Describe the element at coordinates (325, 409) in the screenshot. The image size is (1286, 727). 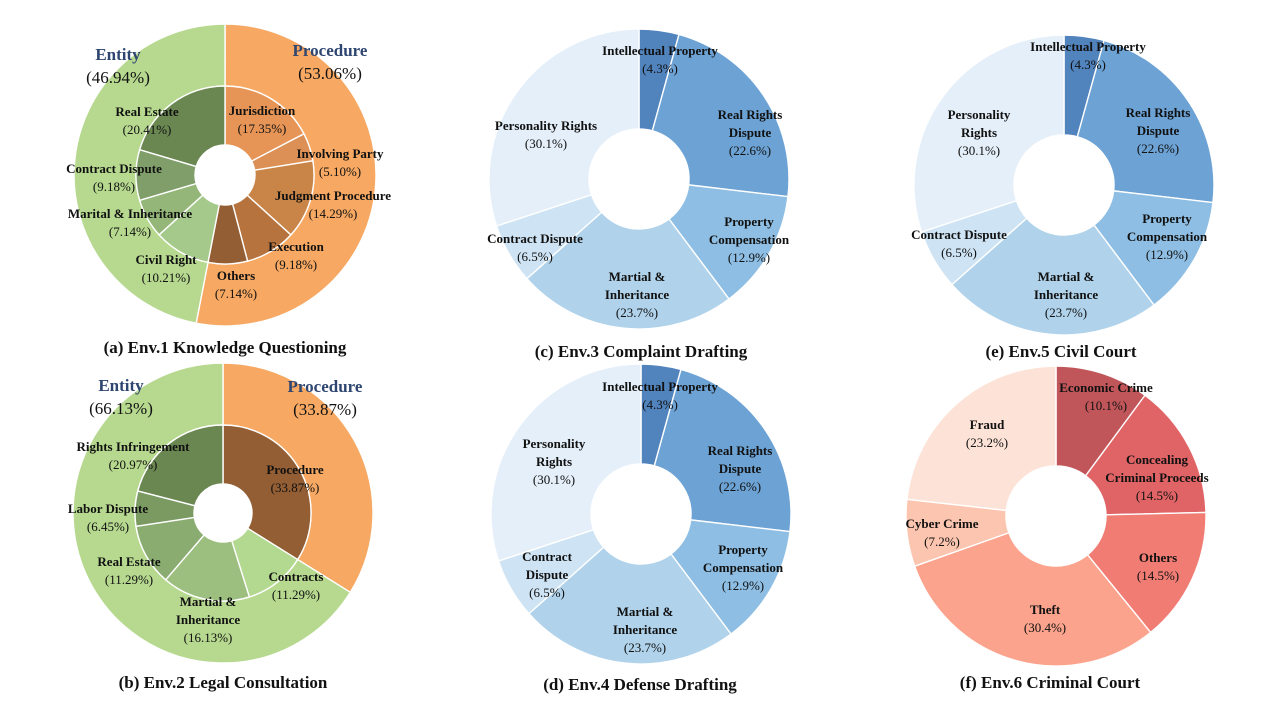
I see `outer-procedure-percent: (33.87%)` at that location.